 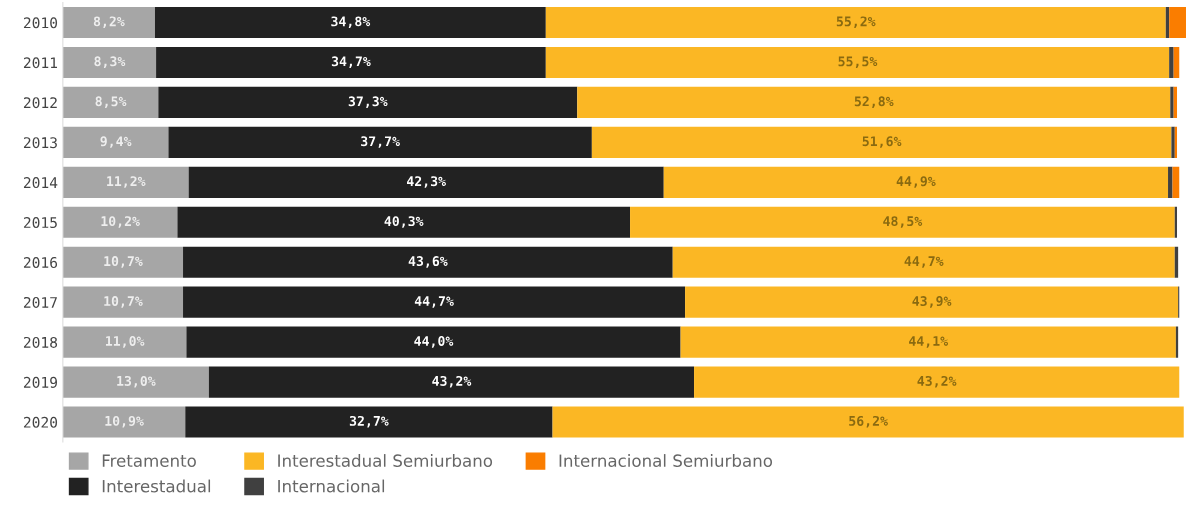 I want to click on y-tick-label: 2015, so click(x=40, y=223).